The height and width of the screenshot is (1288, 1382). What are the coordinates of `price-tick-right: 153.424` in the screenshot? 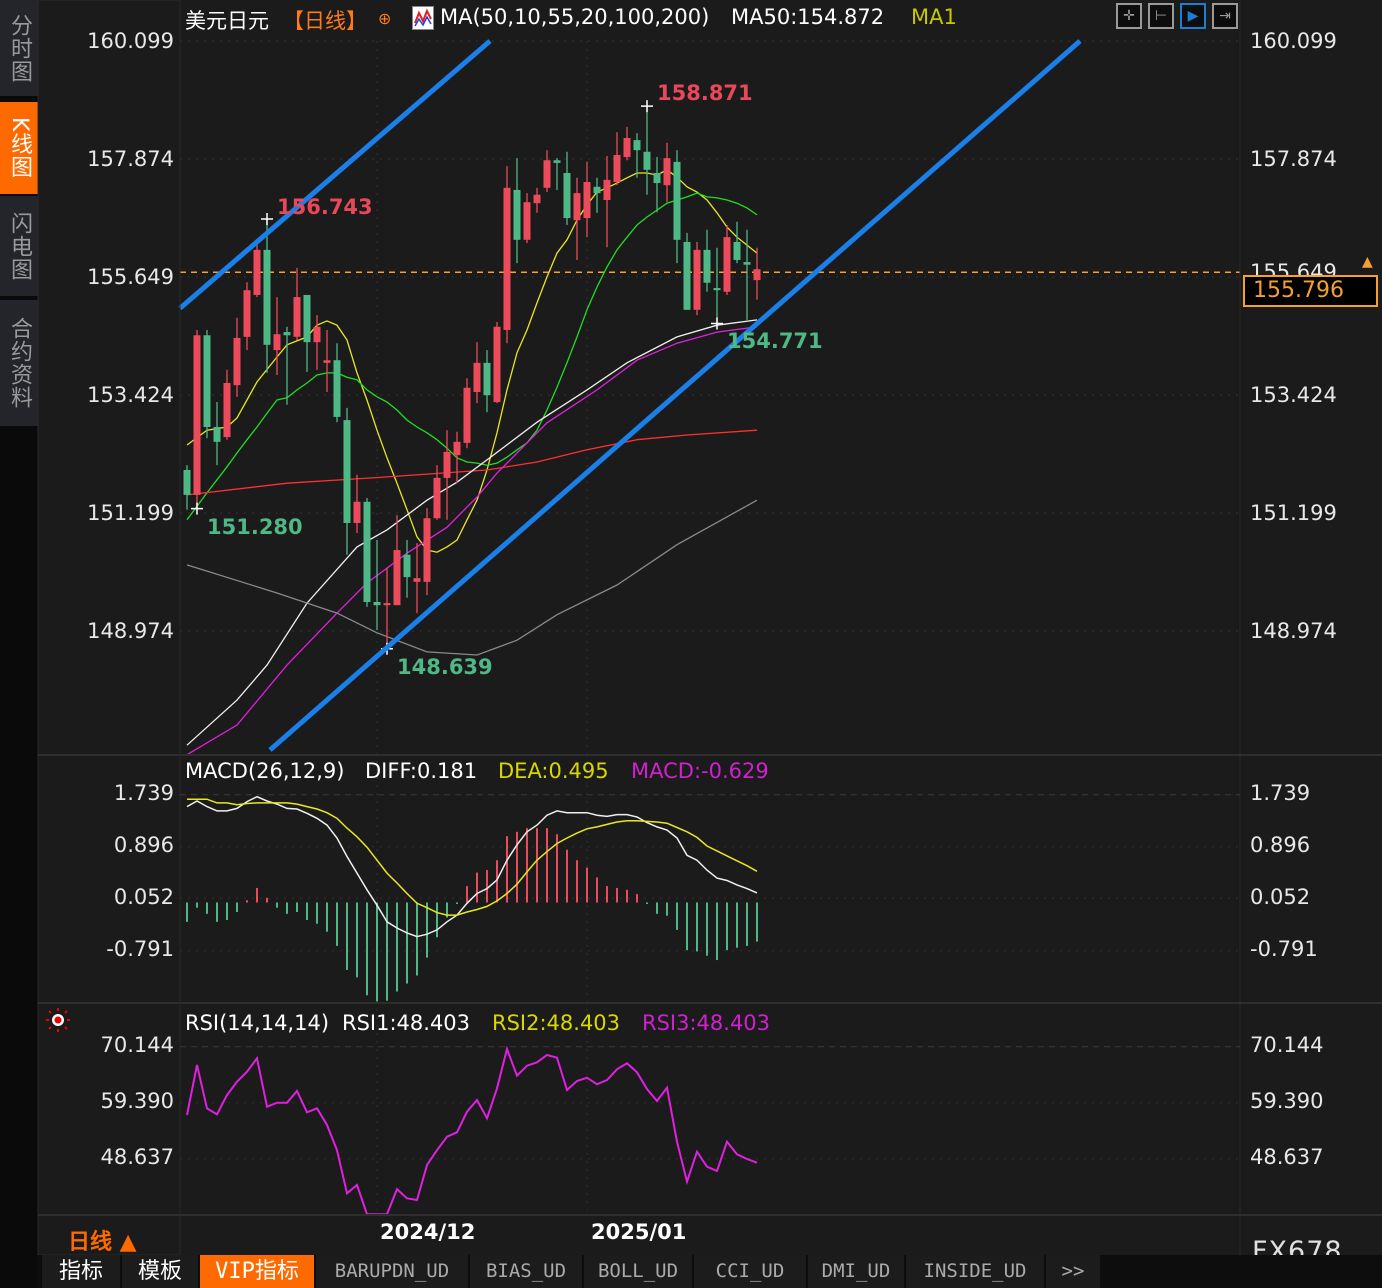 It's located at (1293, 395).